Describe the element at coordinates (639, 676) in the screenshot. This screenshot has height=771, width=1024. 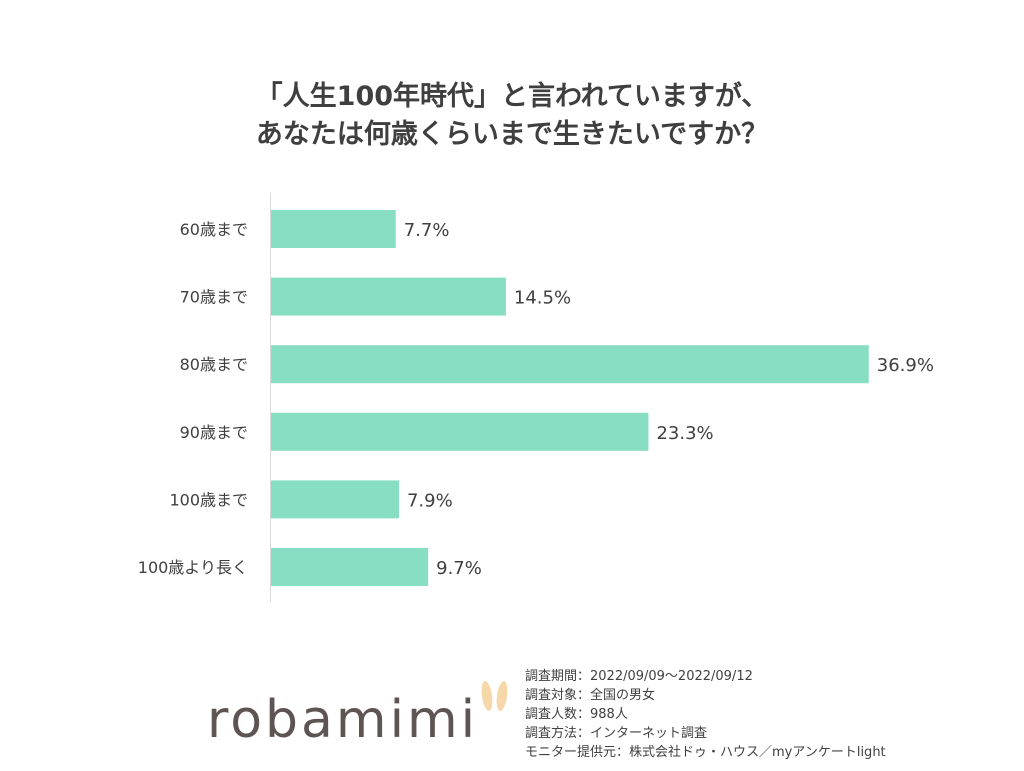
I see `survey-period: 調査期間：2022/09/09～2022/09/12` at that location.